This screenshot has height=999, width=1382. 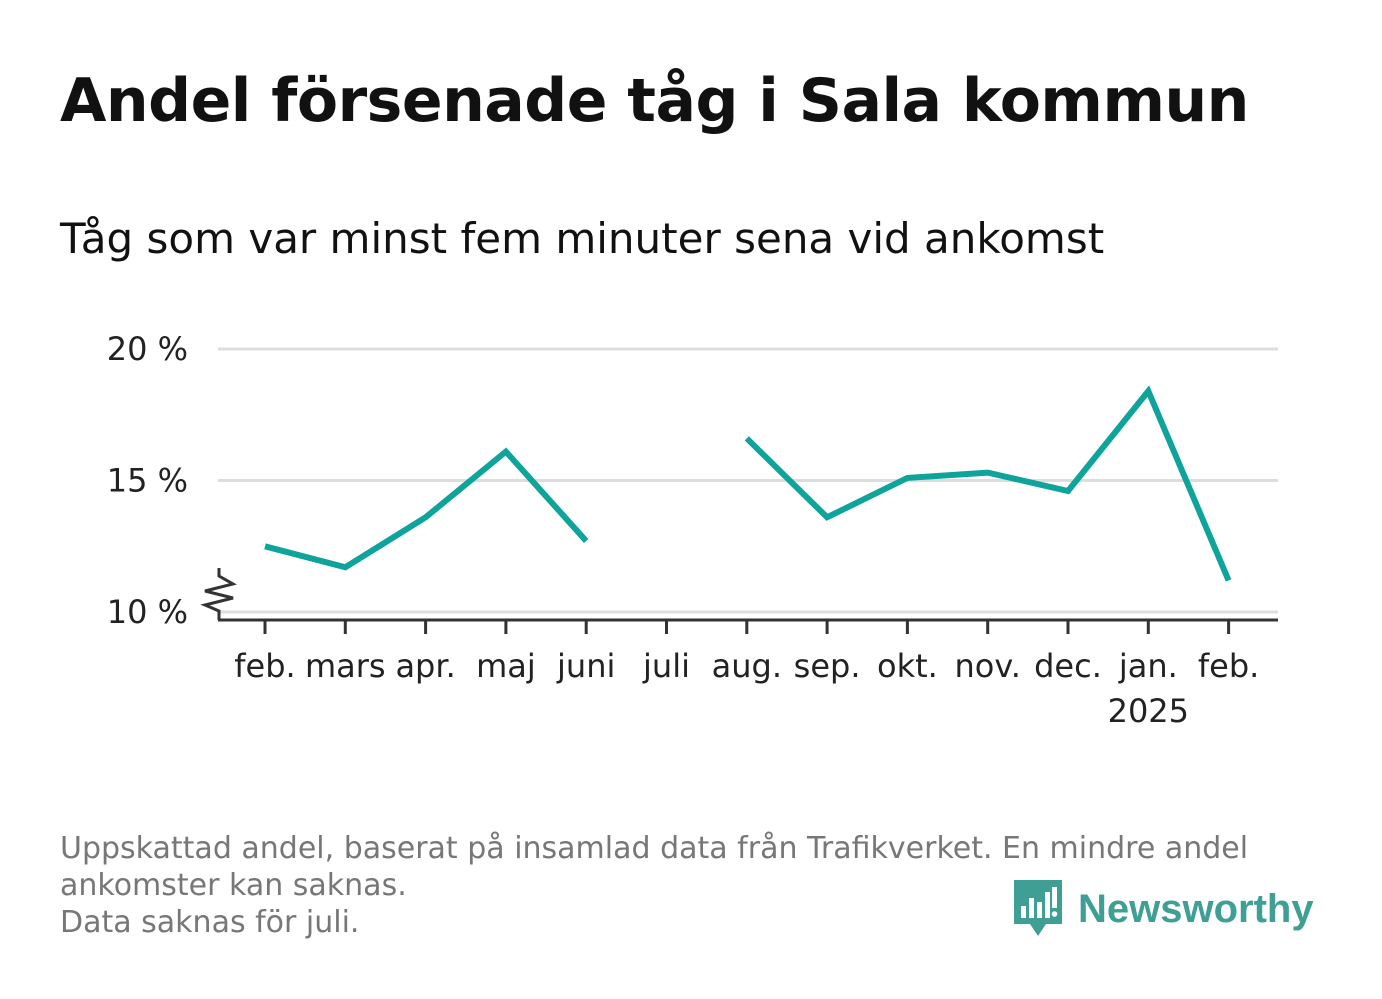 I want to click on bar-chart-speech-bubble-icon, so click(x=1038, y=908).